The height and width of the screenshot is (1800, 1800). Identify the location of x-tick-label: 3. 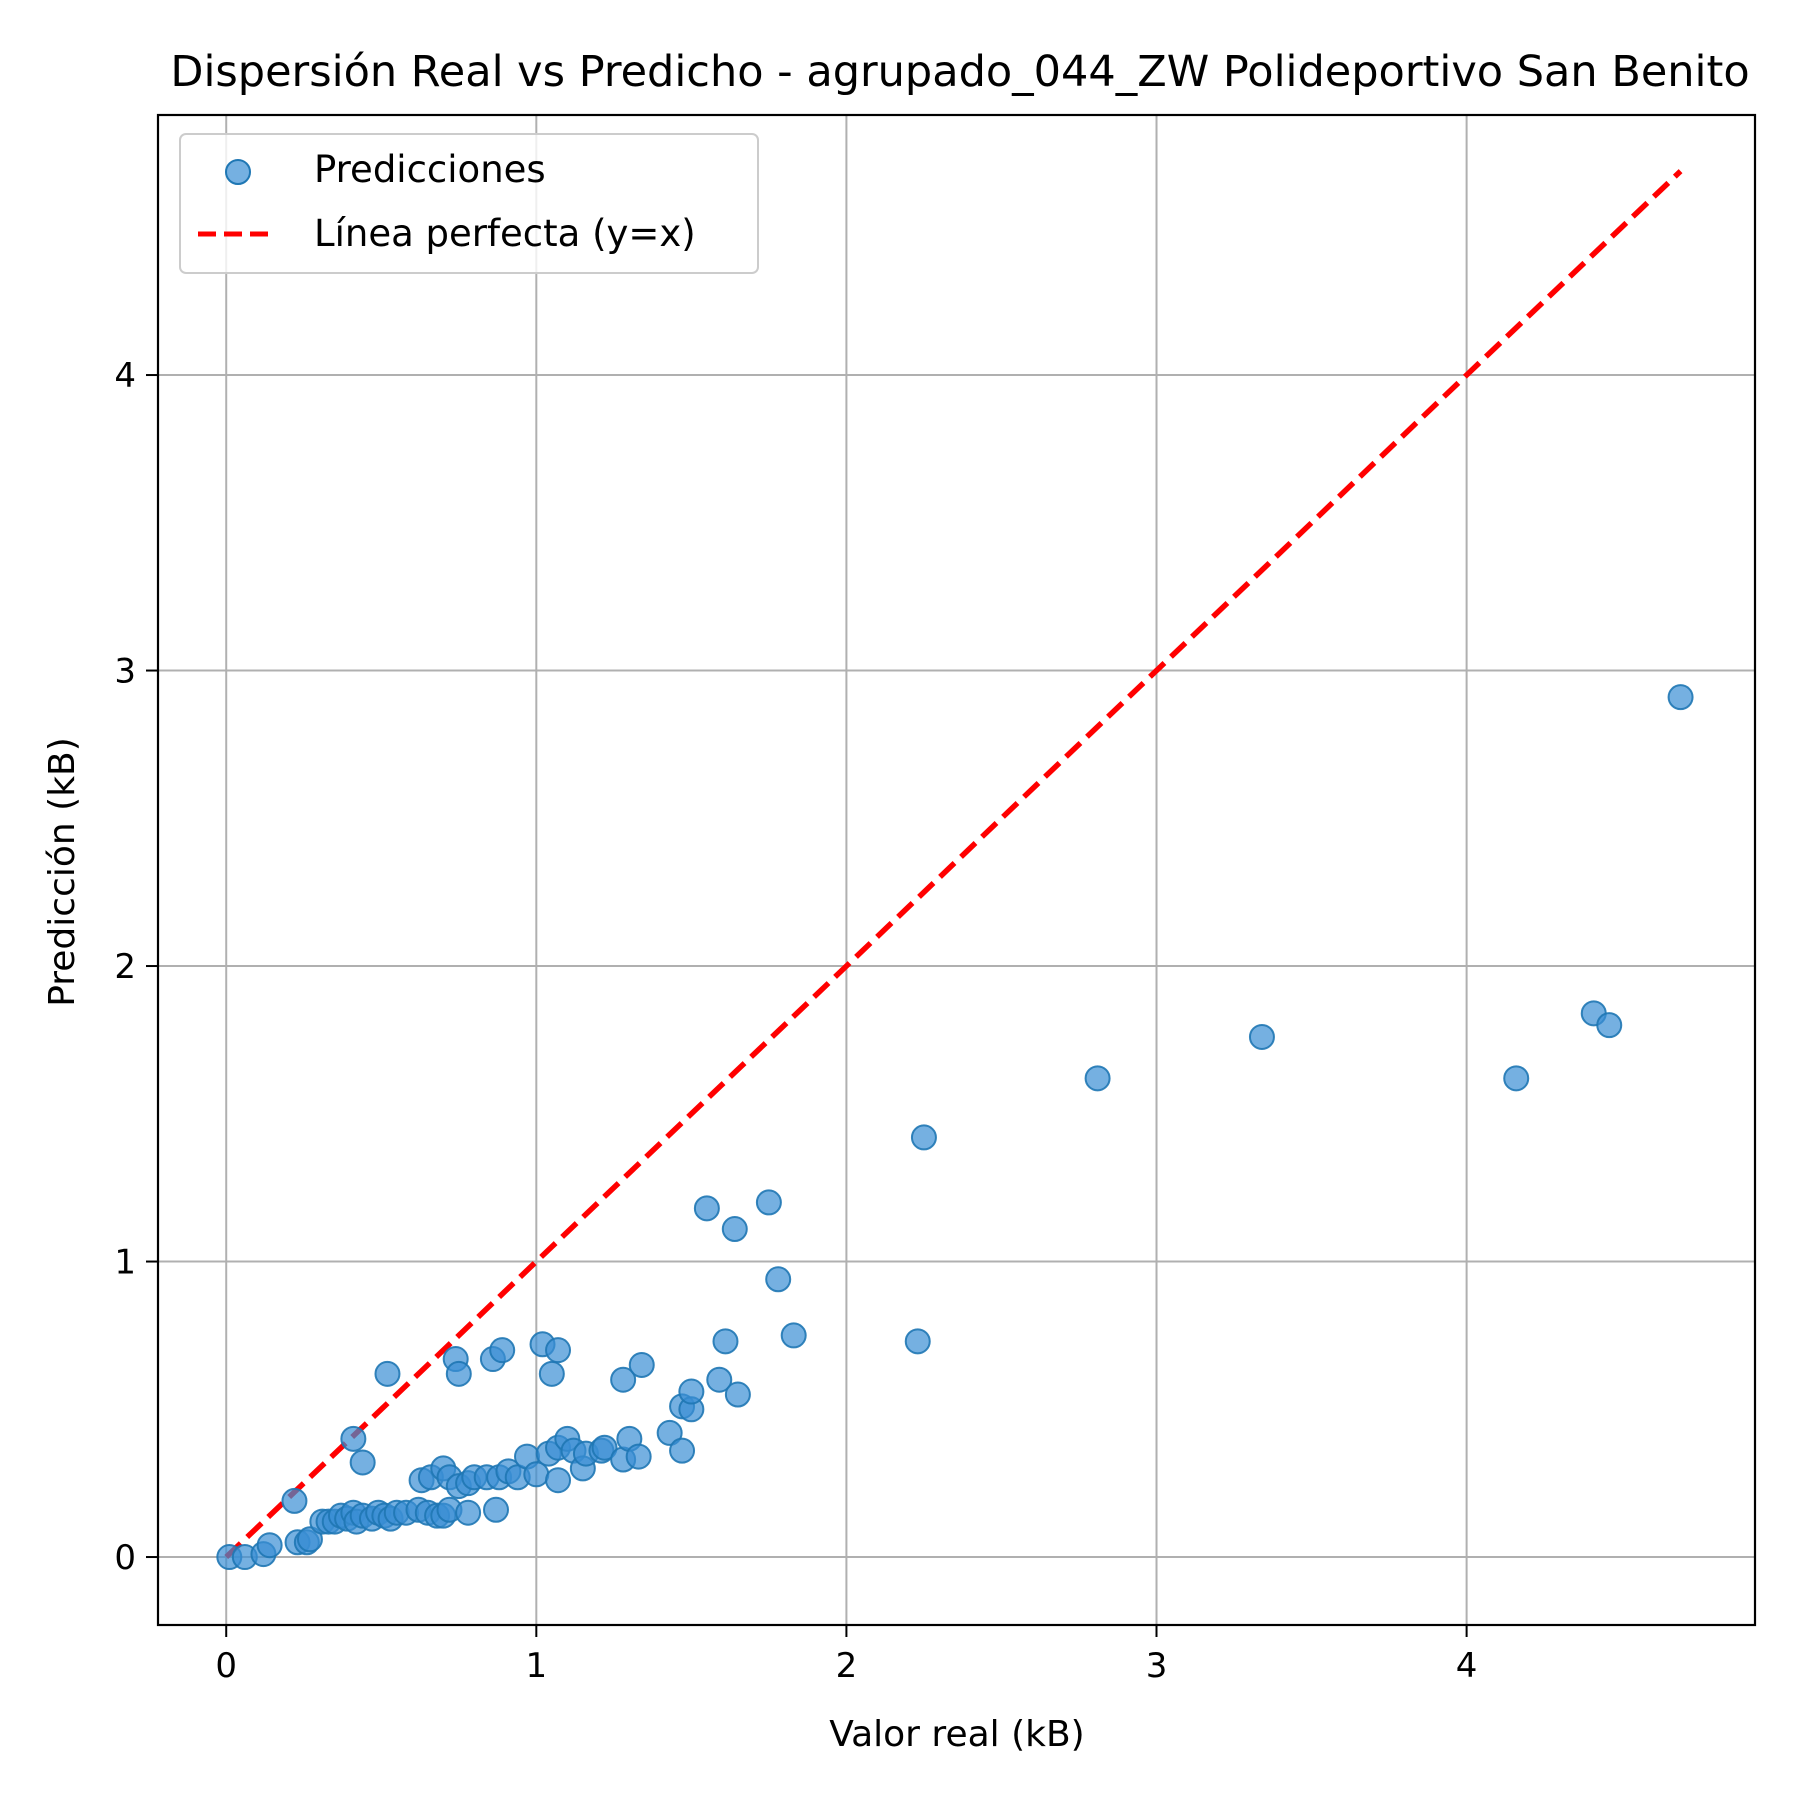
(1157, 1666).